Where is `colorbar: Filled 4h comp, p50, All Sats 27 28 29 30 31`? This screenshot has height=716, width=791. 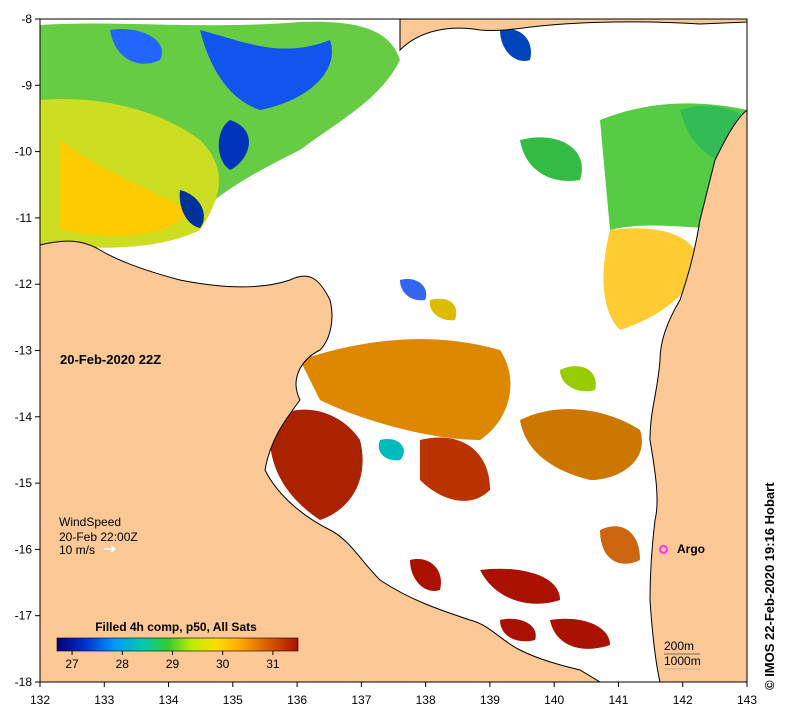 colorbar: Filled 4h comp, p50, All Sats 27 28 29 30 31 is located at coordinates (177, 645).